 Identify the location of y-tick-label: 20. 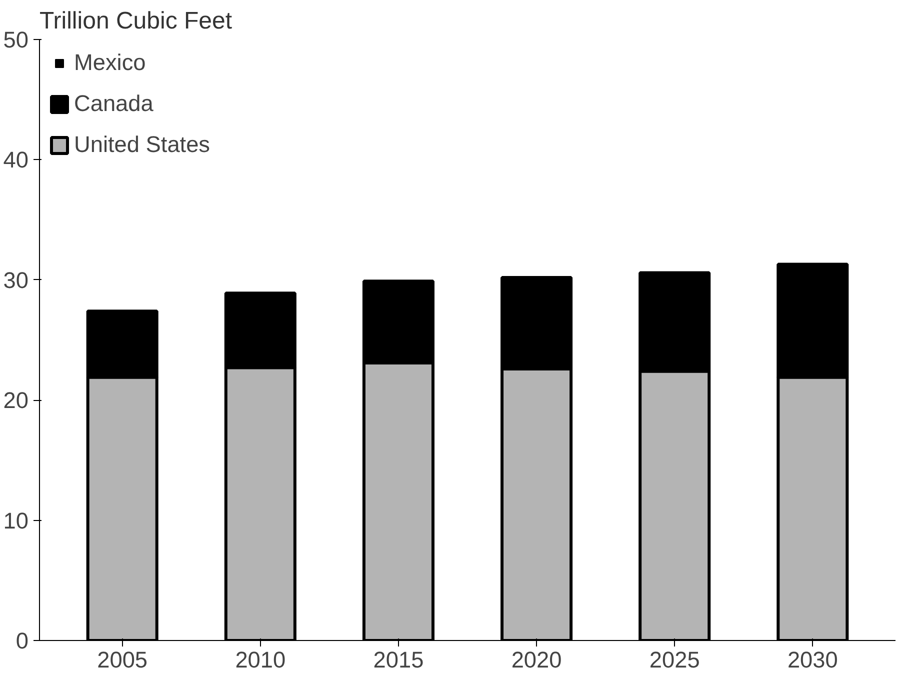
(15, 400).